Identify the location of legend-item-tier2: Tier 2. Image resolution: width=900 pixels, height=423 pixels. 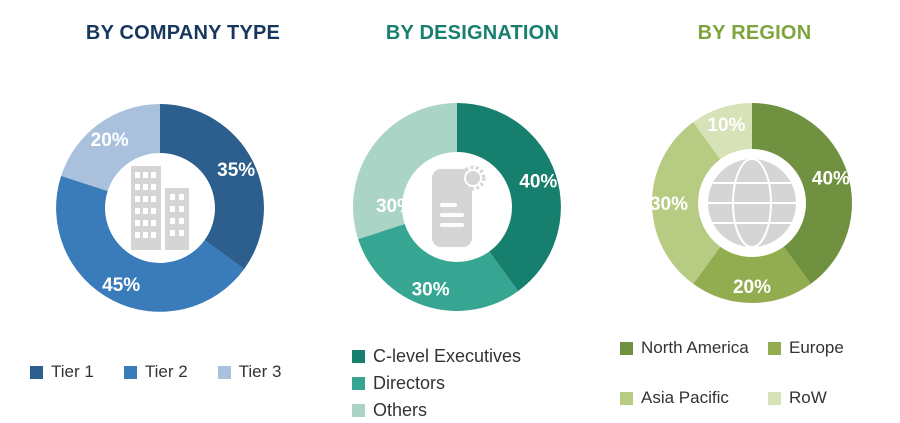
(155, 372).